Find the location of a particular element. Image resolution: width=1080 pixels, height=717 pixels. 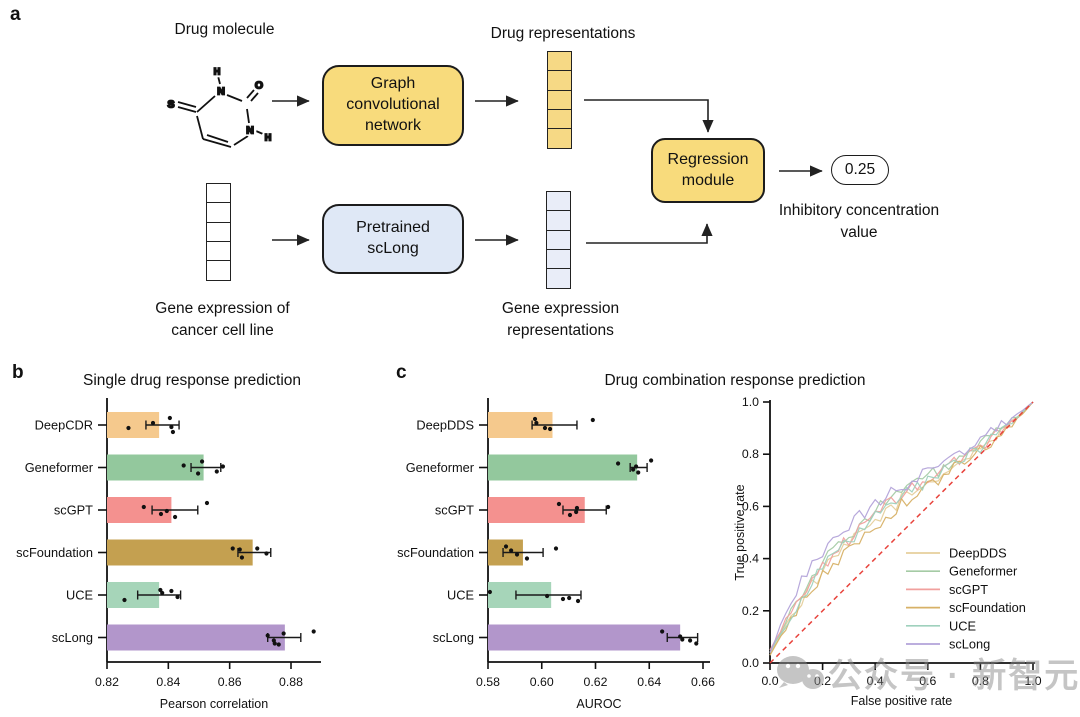

x-tick-label: 0.88 is located at coordinates (291, 682).